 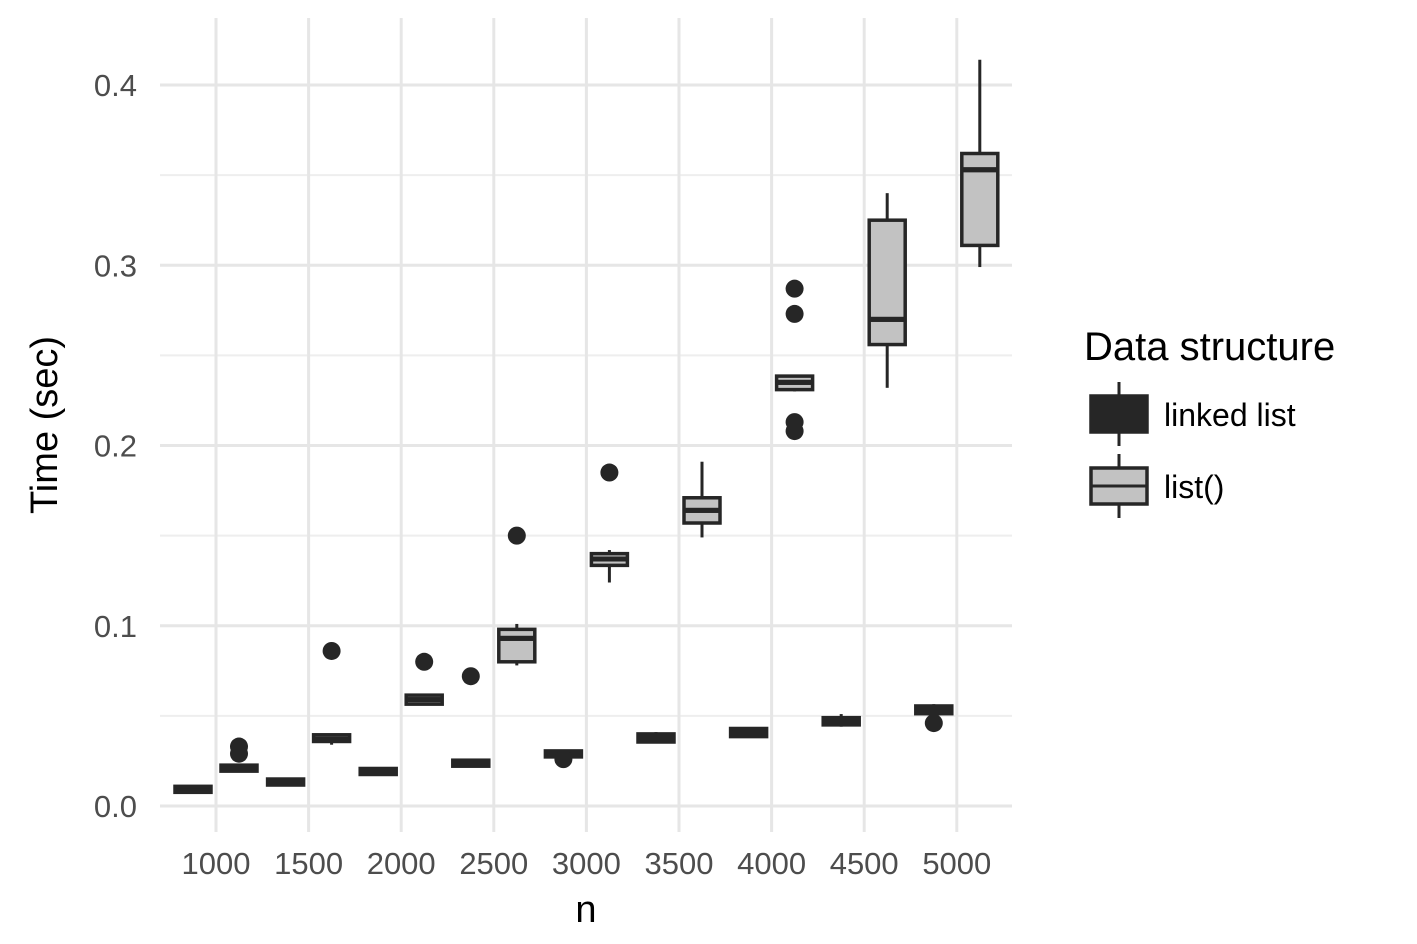 What do you see at coordinates (378, 771) in the screenshot?
I see `box-linked-list-2000` at bounding box center [378, 771].